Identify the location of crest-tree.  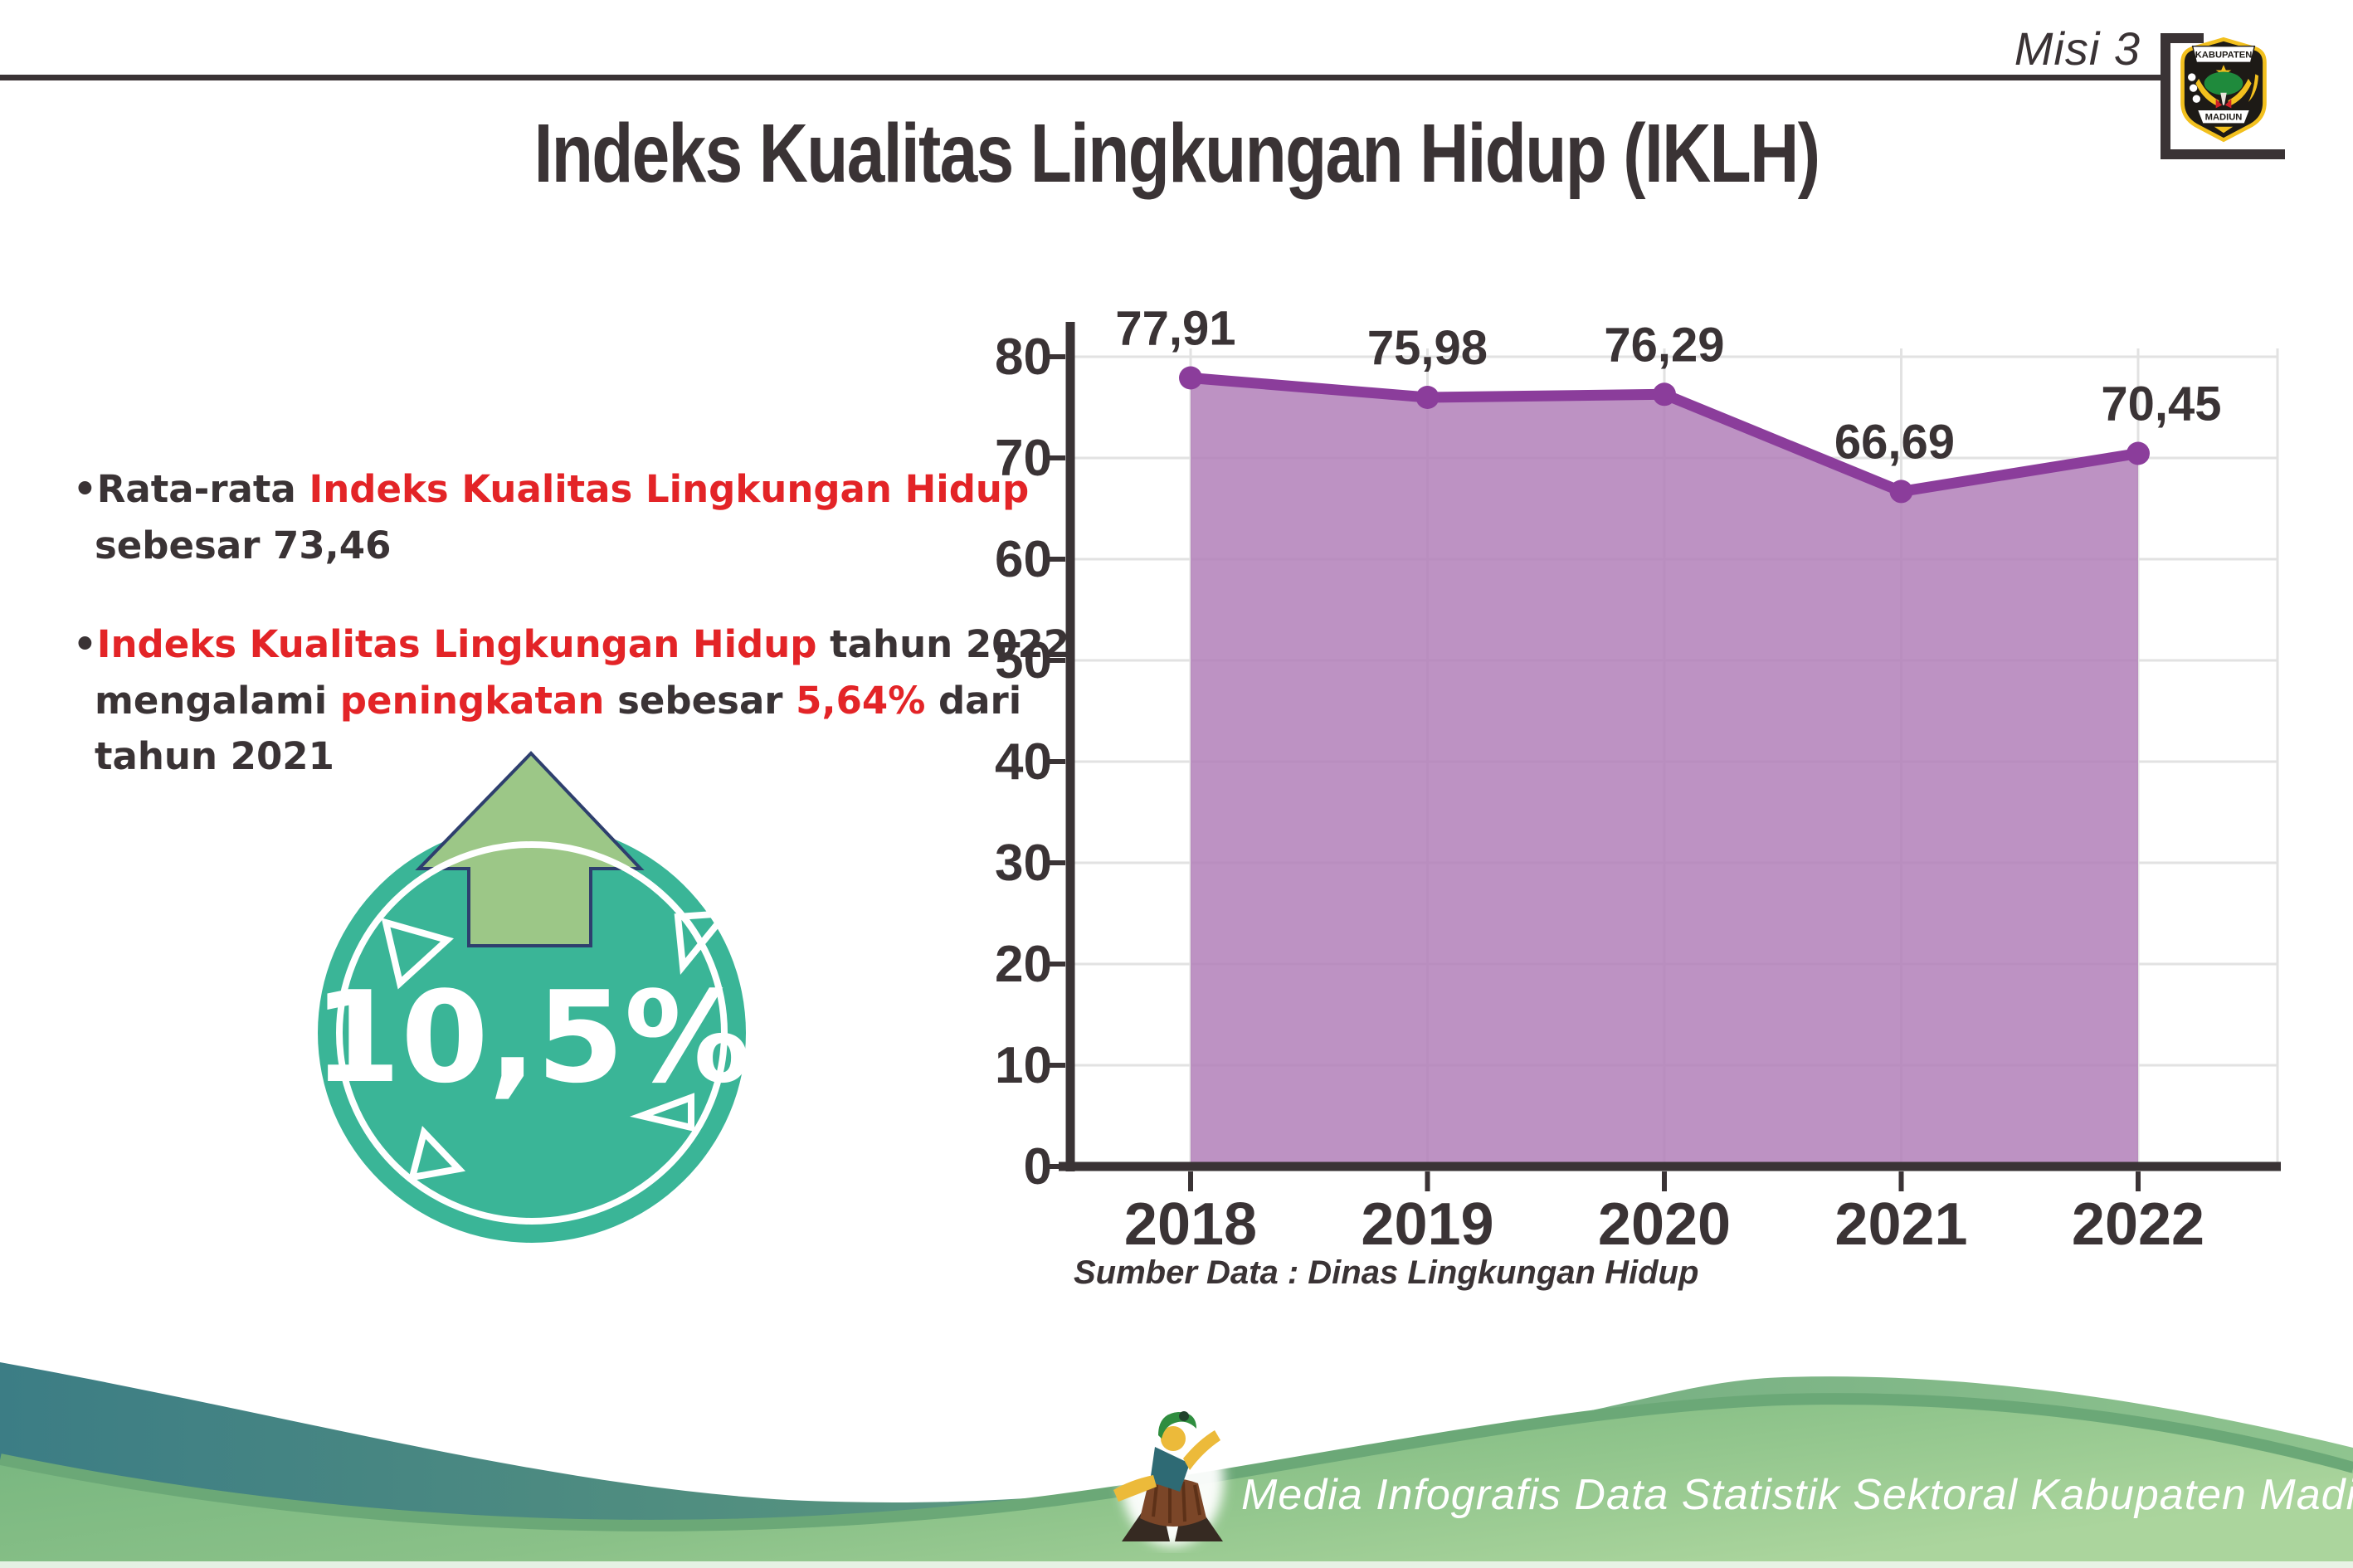
(2223, 83).